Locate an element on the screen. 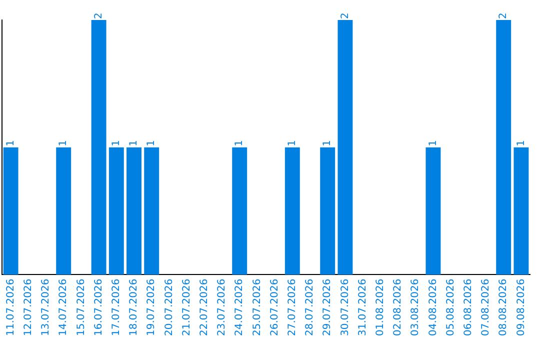 Image resolution: width=540 pixels, height=340 pixels. x-tick-label: 28.07.2026 is located at coordinates (310, 307).